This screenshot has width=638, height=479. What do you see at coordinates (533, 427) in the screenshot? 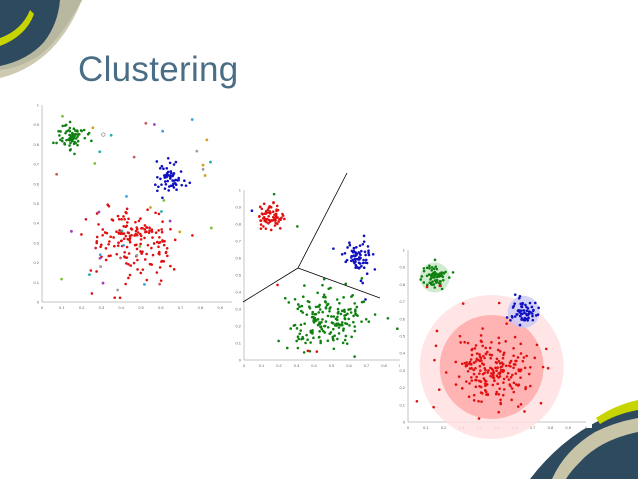
I see `x-tick-label: 0.7` at bounding box center [533, 427].